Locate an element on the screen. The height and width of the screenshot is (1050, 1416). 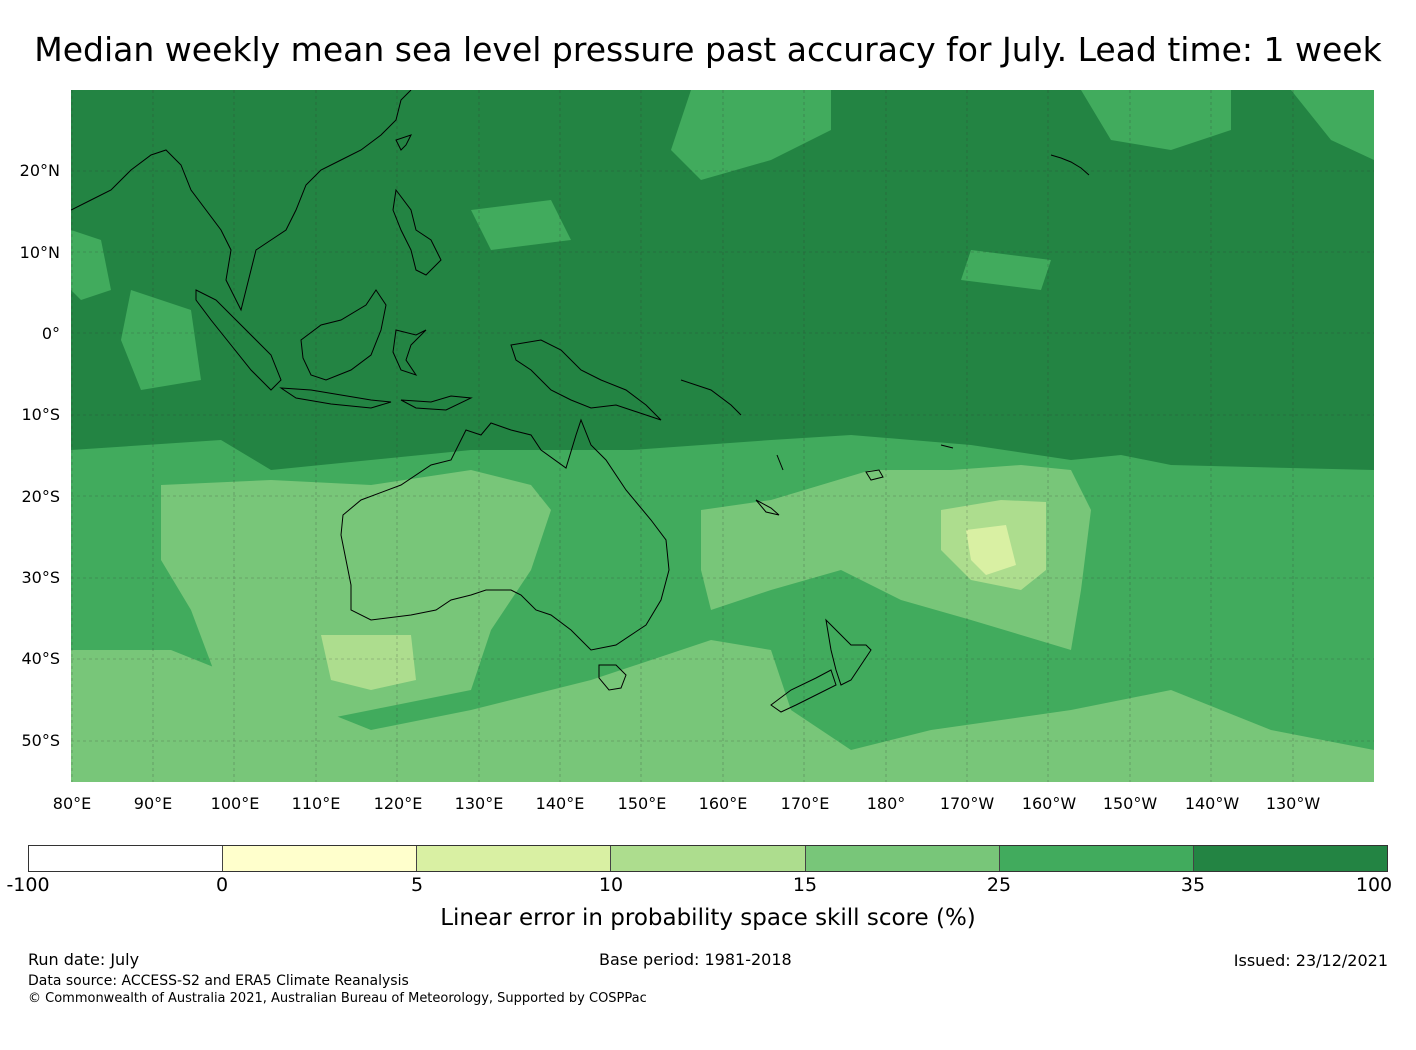
lat-label-0: 0° is located at coordinates (50, 333).